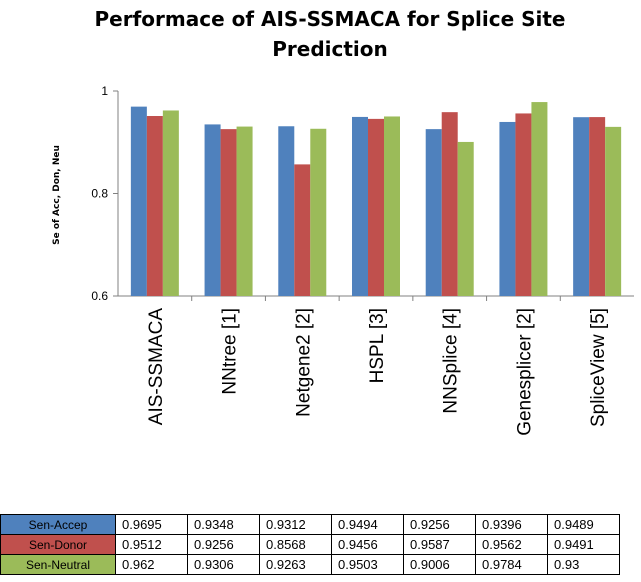 The width and height of the screenshot is (641, 582). I want to click on legend-key-sen-donor: Sen-Donor, so click(58, 544).